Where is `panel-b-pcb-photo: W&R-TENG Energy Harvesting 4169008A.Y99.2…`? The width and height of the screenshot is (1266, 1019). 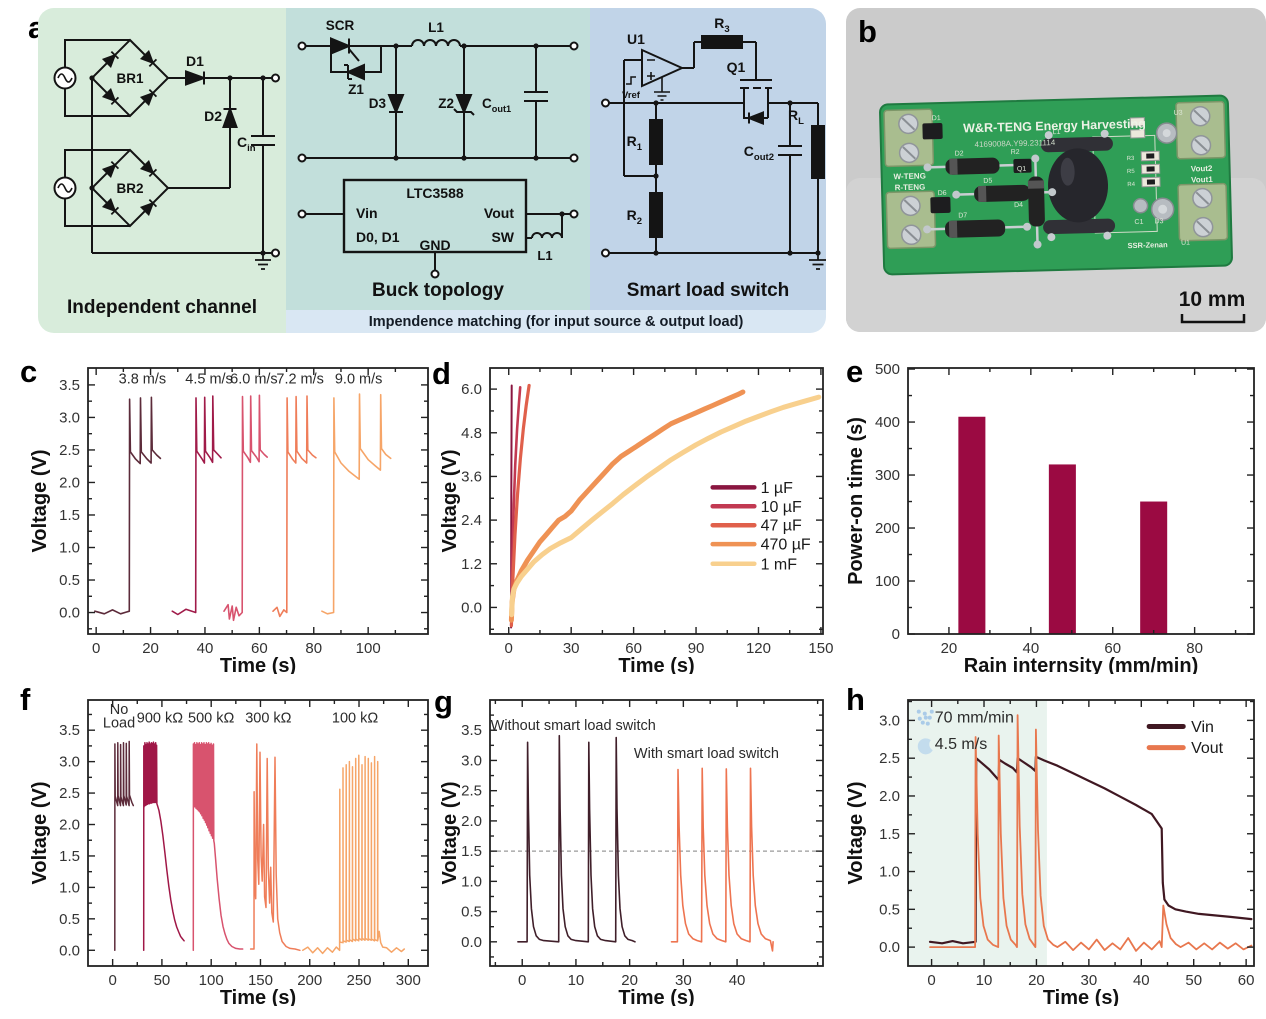 panel-b-pcb-photo: W&R-TENG Energy Harvesting 4169008A.Y99.2… is located at coordinates (1056, 170).